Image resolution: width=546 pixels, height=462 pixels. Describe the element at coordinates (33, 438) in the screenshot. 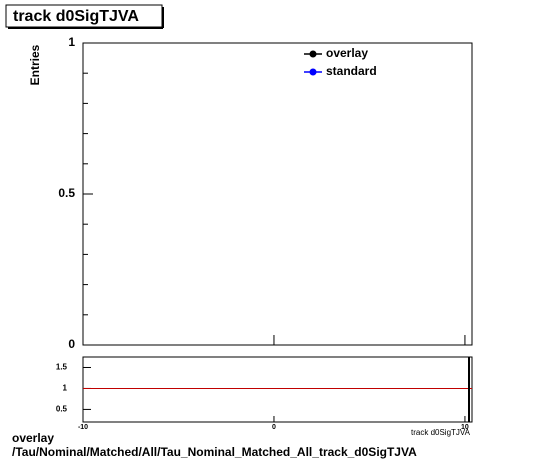

I see `footer-label: overlay` at that location.